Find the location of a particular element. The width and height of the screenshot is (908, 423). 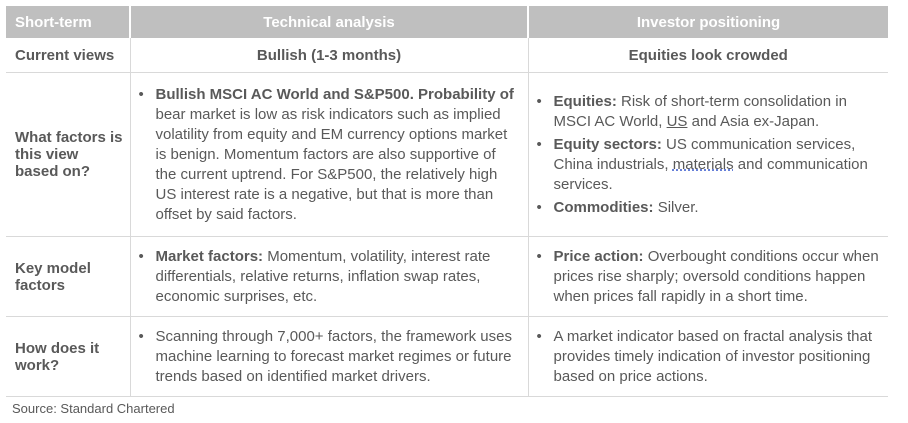

row-label-how: How does it work? is located at coordinates (68, 356).